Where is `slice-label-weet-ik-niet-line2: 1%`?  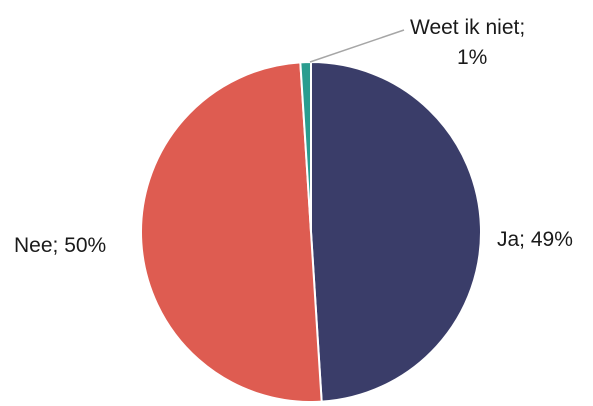 slice-label-weet-ik-niet-line2: 1% is located at coordinates (472, 57).